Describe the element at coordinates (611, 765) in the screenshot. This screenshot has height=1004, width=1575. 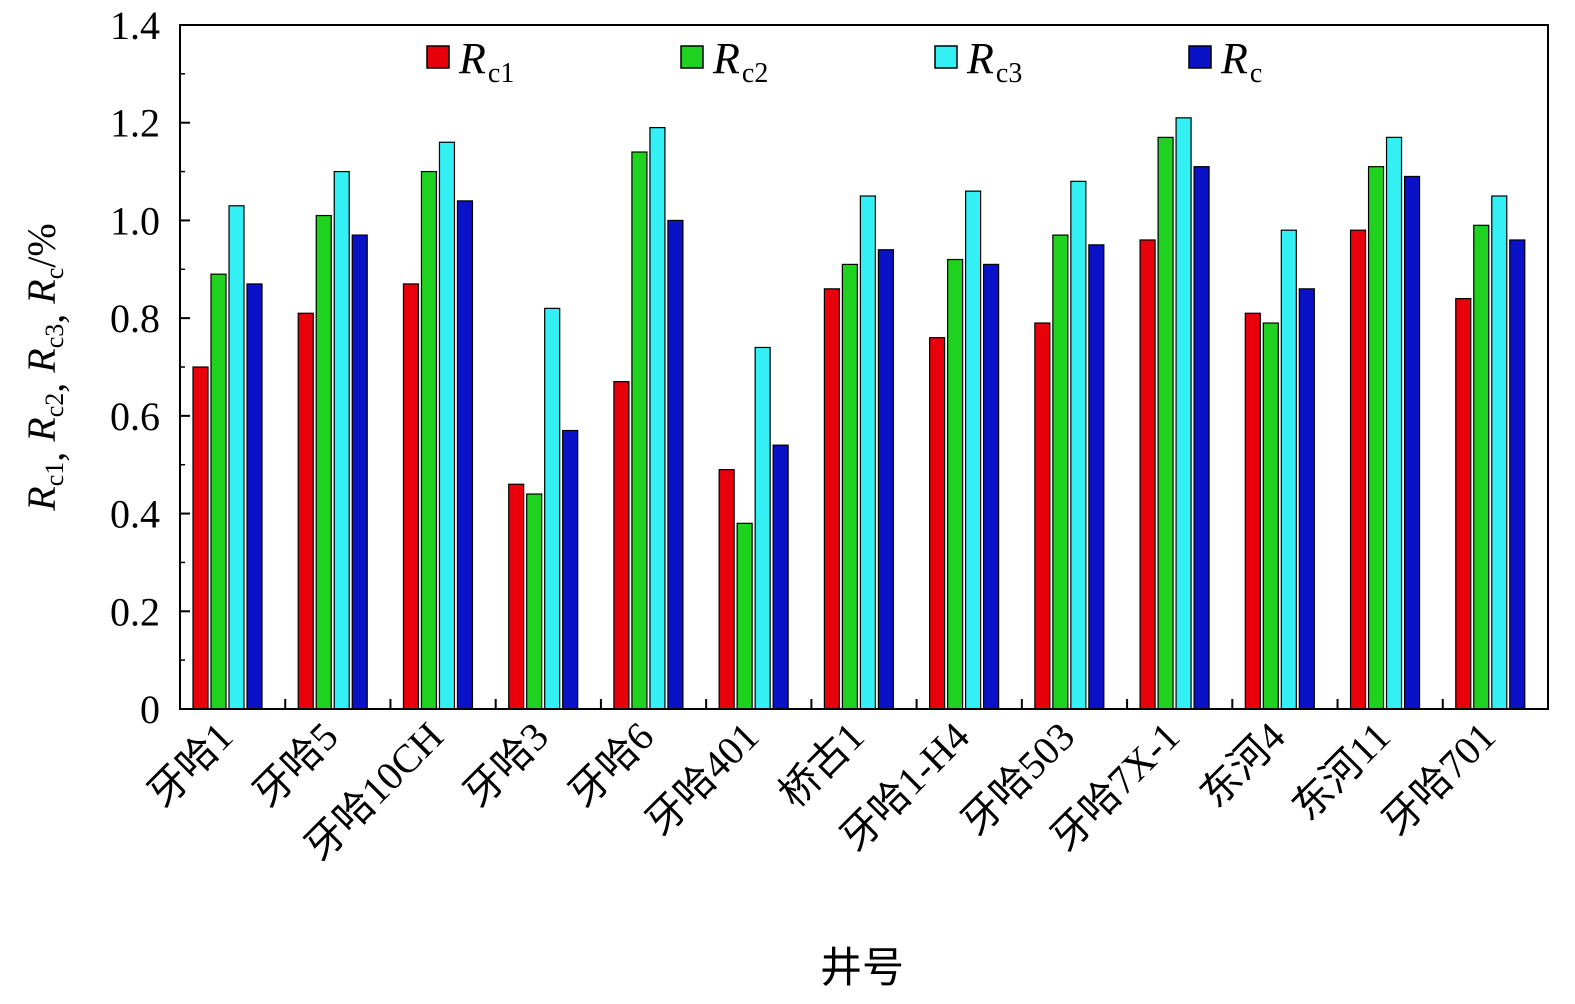
I see `x-tick-label: 牙哈6` at that location.